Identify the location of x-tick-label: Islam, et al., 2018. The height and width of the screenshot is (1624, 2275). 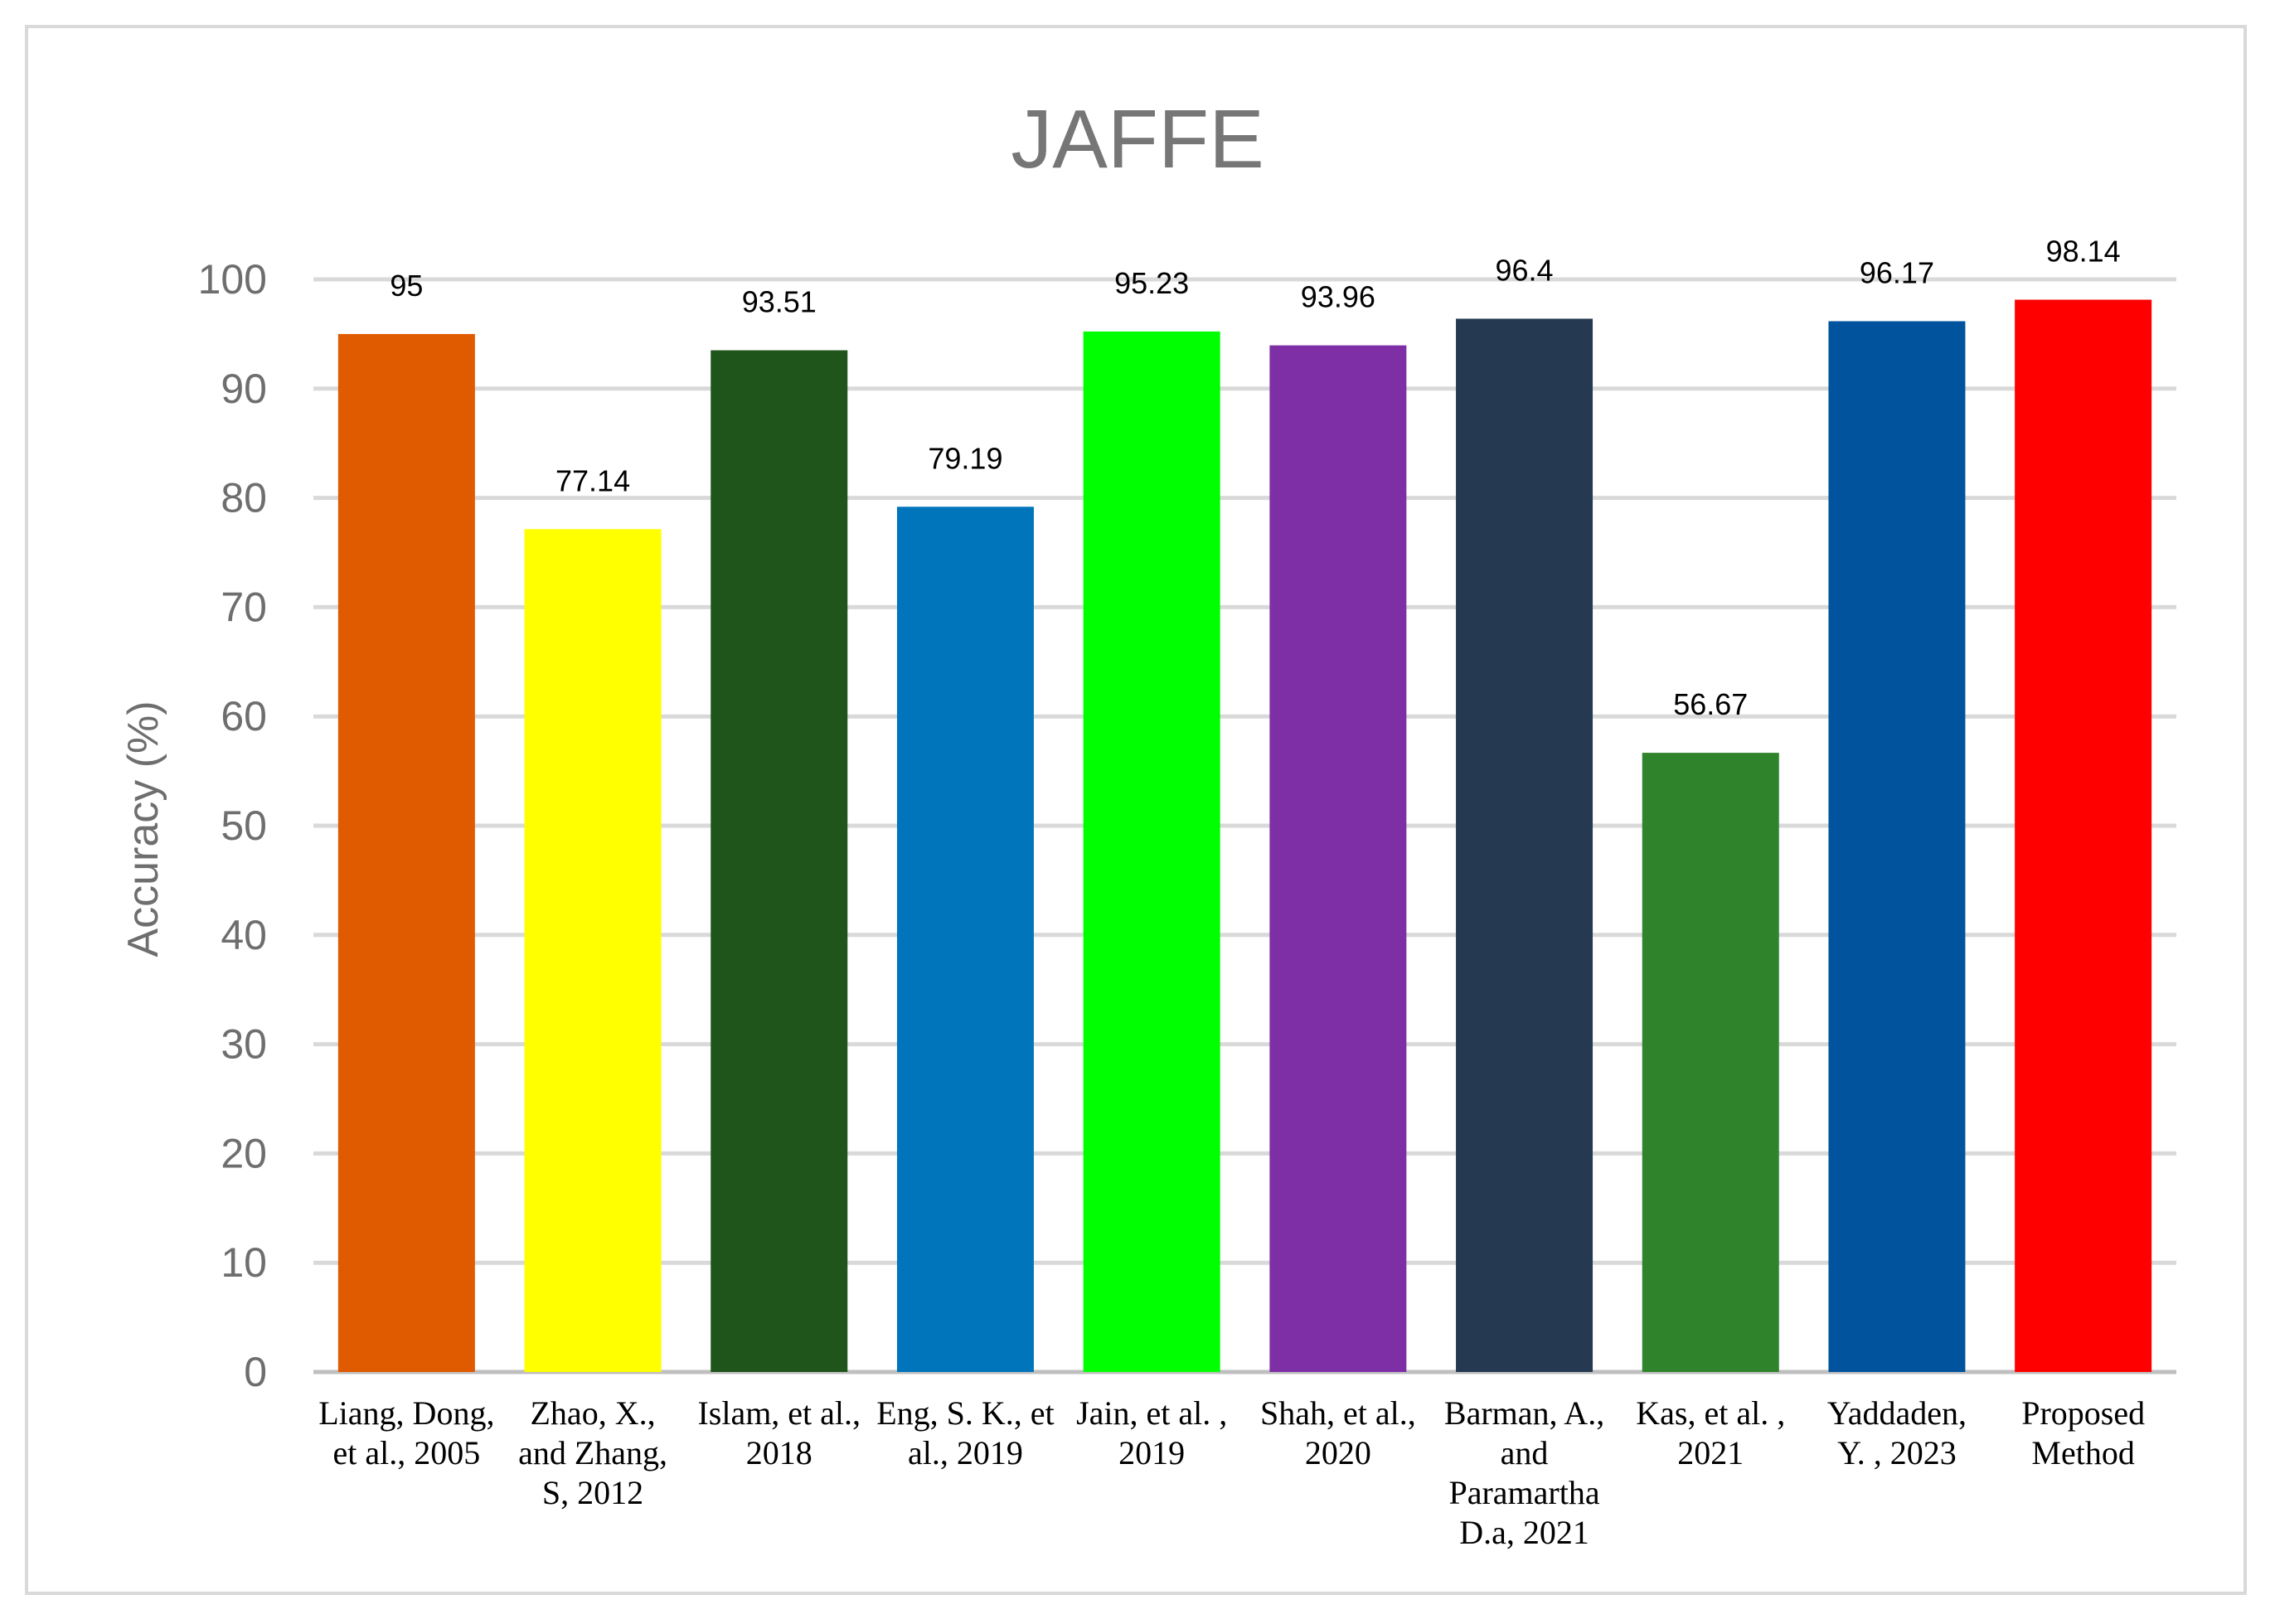
(779, 1432).